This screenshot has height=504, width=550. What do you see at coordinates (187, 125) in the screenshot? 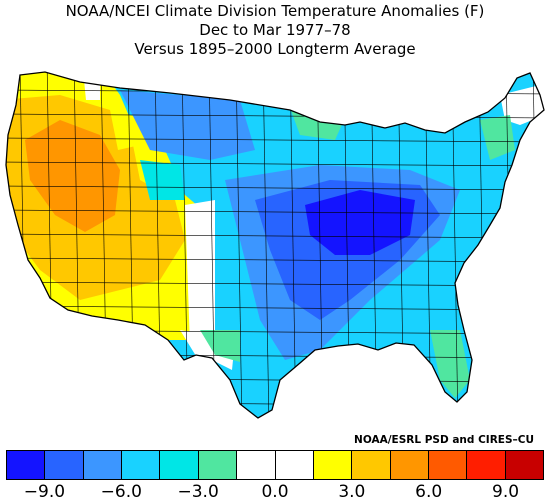
I see `region-cool-north-plains` at bounding box center [187, 125].